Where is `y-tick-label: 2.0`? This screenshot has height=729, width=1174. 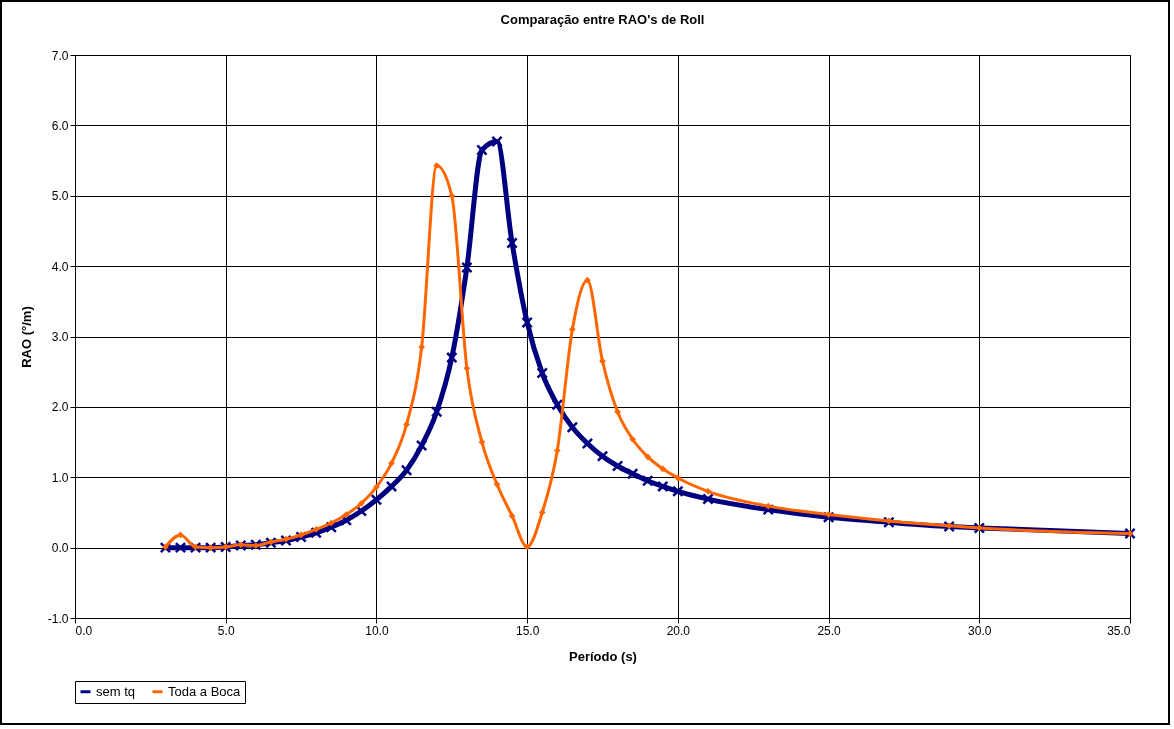 y-tick-label: 2.0 is located at coordinates (60, 407).